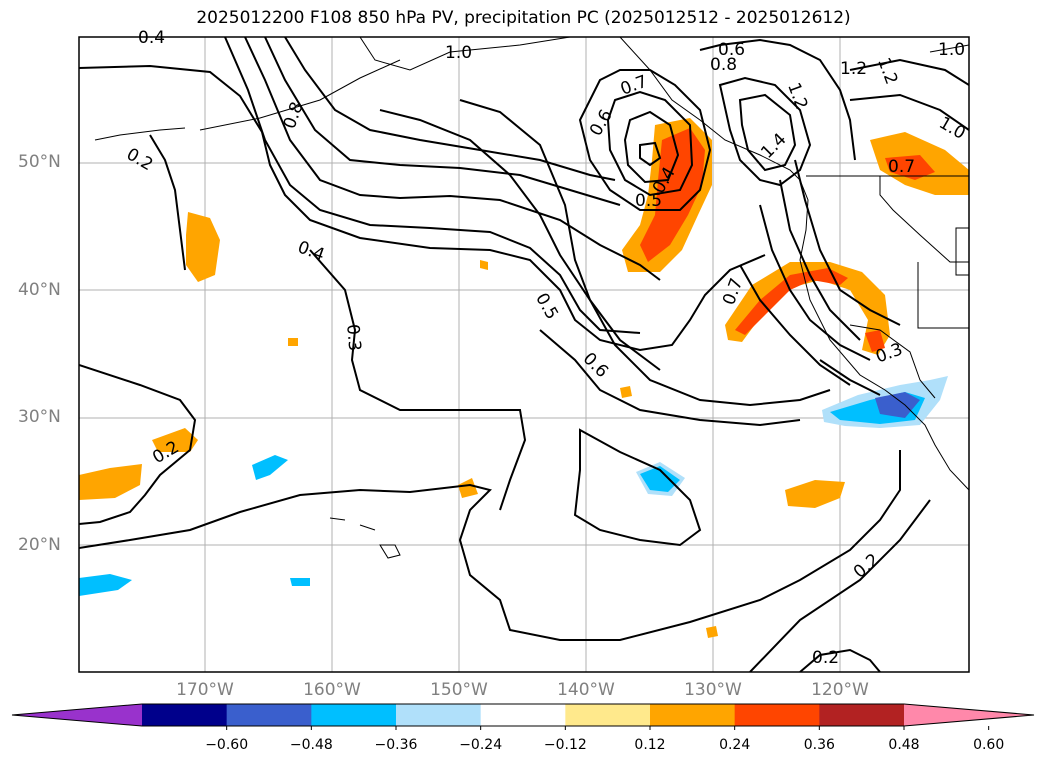 This screenshot has height=765, width=1047. What do you see at coordinates (735, 745) in the screenshot?
I see `colorbar-tick-label: 0.24` at bounding box center [735, 745].